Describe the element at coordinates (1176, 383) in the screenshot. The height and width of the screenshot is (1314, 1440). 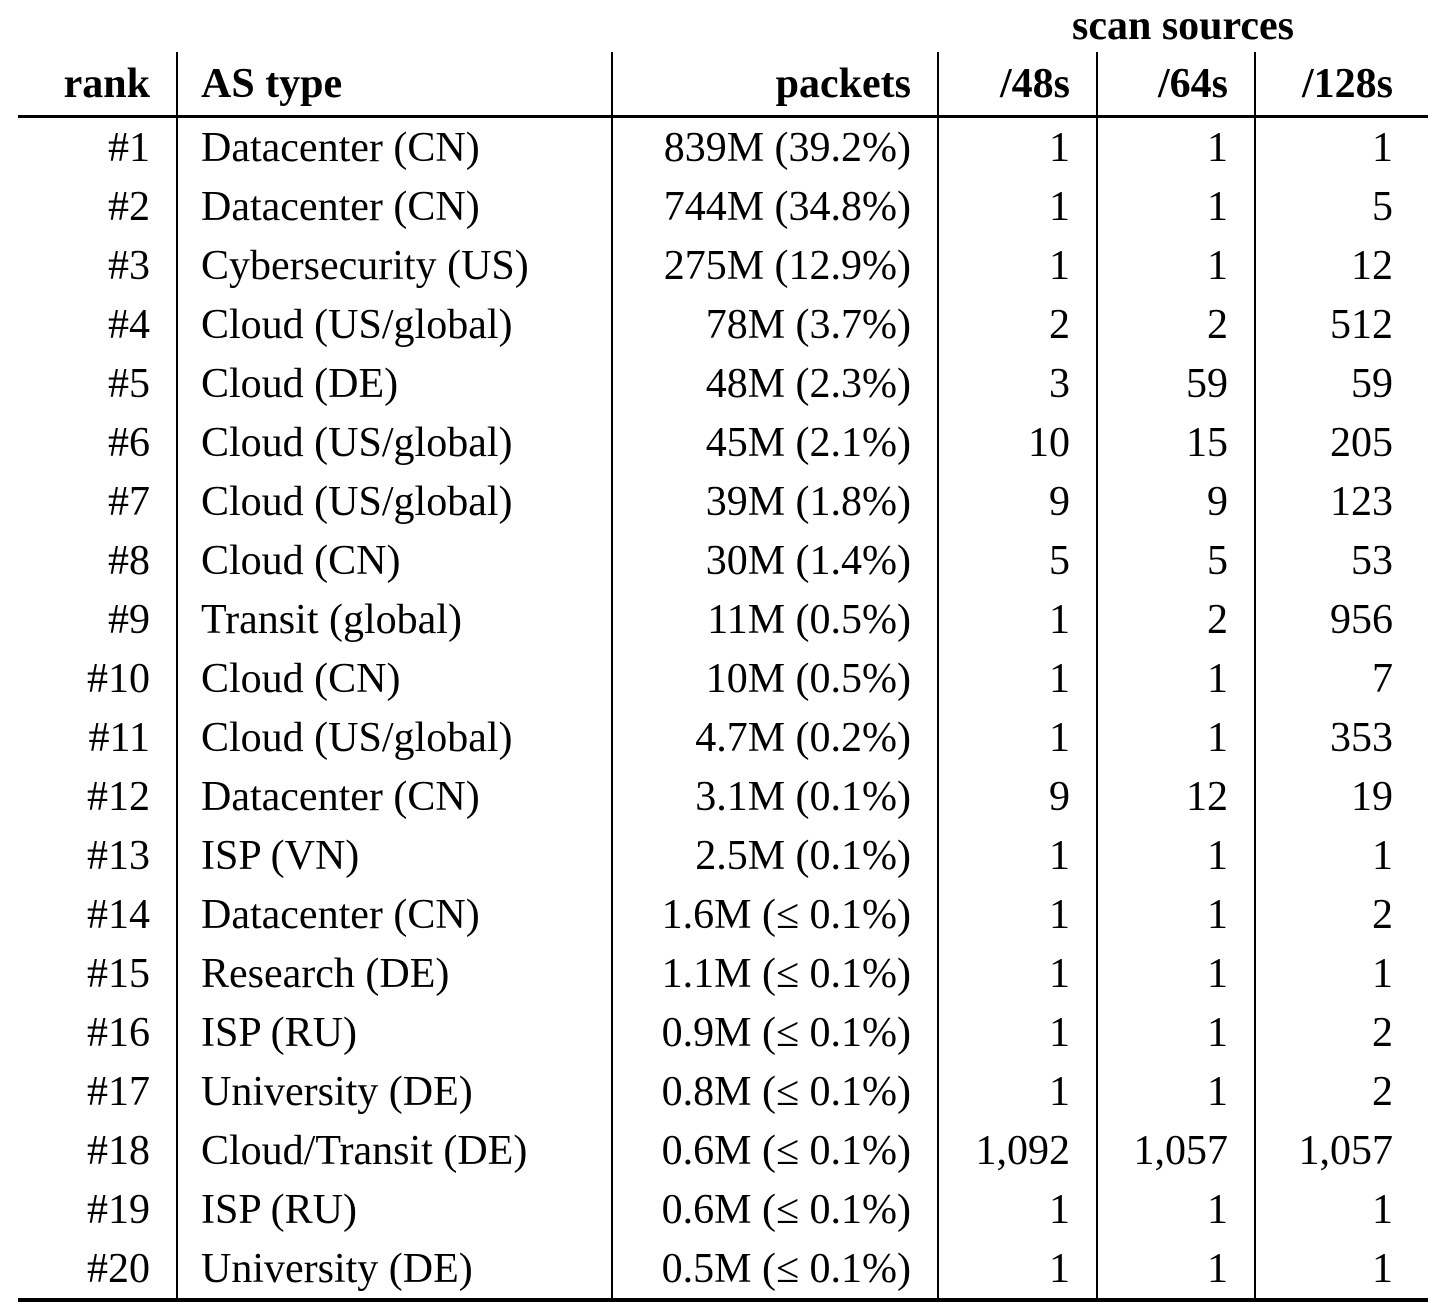
I see `cell-64s: 59` at that location.